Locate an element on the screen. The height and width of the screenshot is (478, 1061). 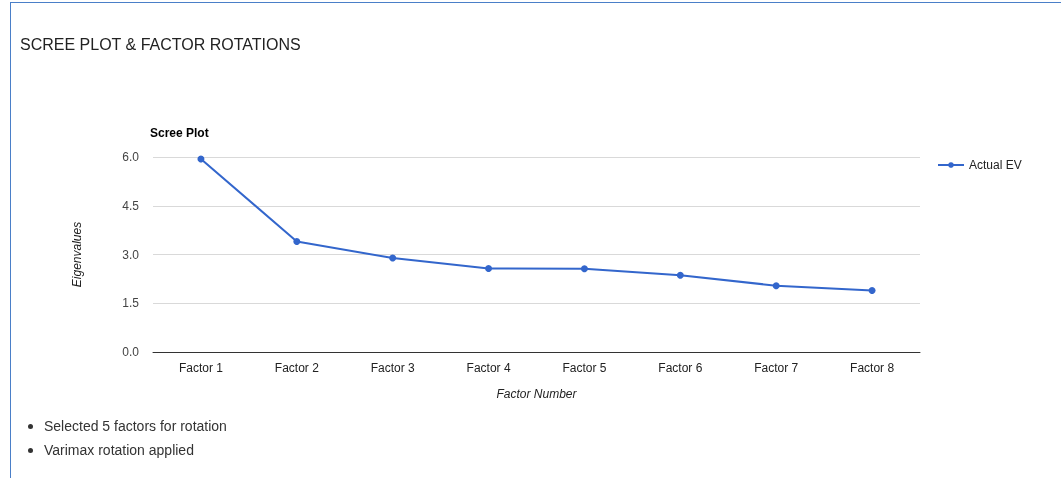
x-tick-label: Factor 4 is located at coordinates (488, 368).